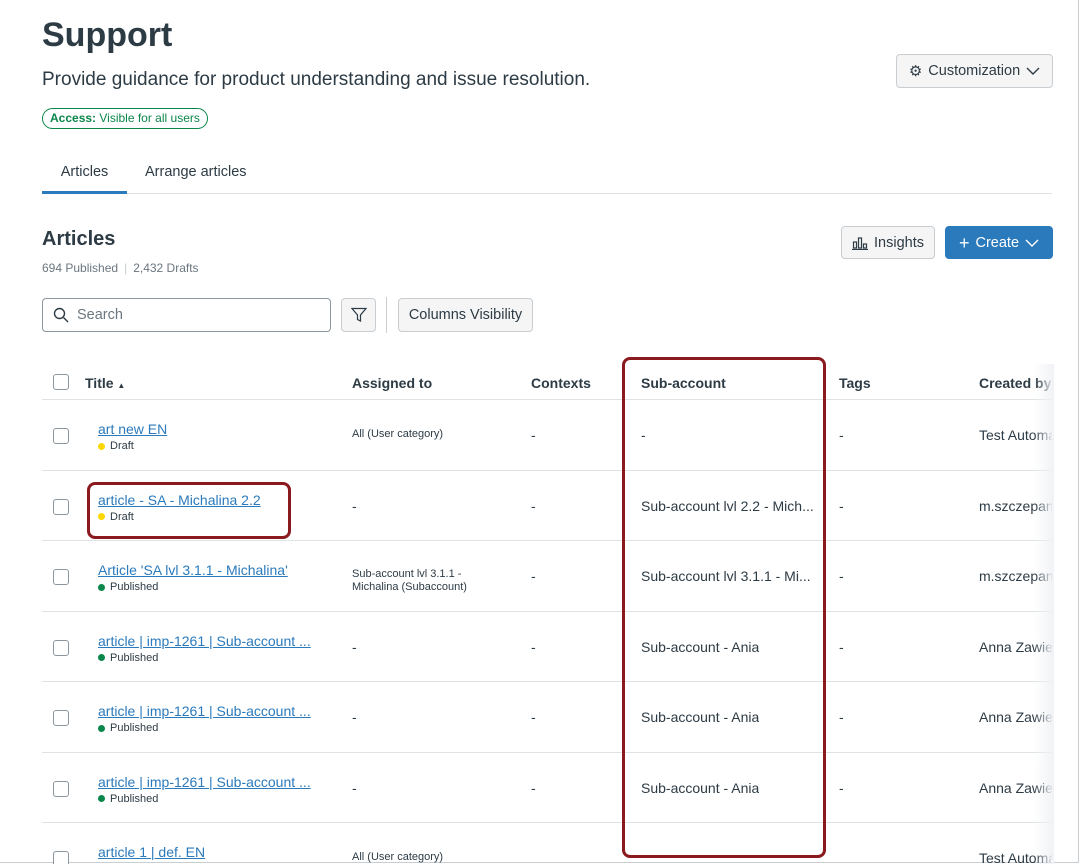 Image resolution: width=1086 pixels, height=867 pixels. What do you see at coordinates (152, 852) in the screenshot?
I see `article-title-link: article 1 | def. EN` at bounding box center [152, 852].